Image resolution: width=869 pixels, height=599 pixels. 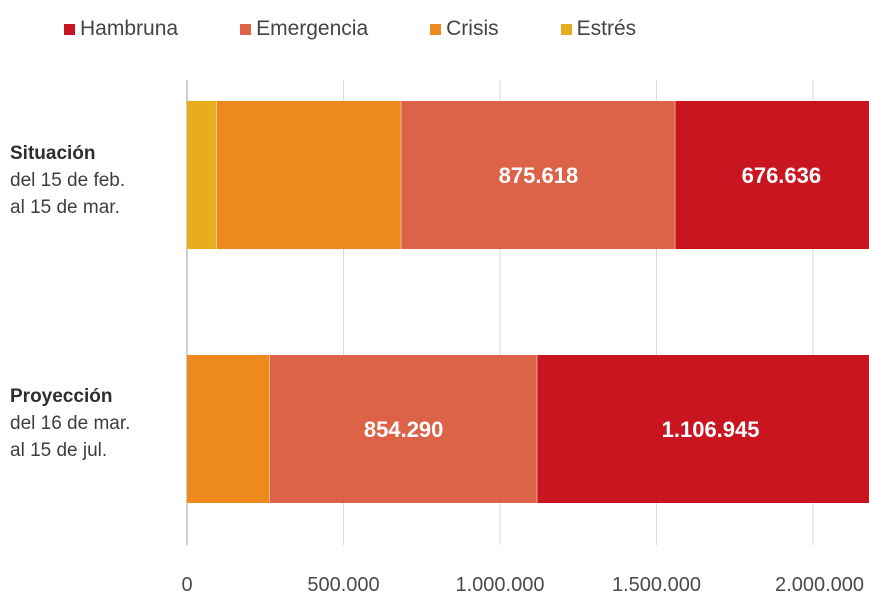 What do you see at coordinates (129, 28) in the screenshot?
I see `legend-label: Hambruna` at bounding box center [129, 28].